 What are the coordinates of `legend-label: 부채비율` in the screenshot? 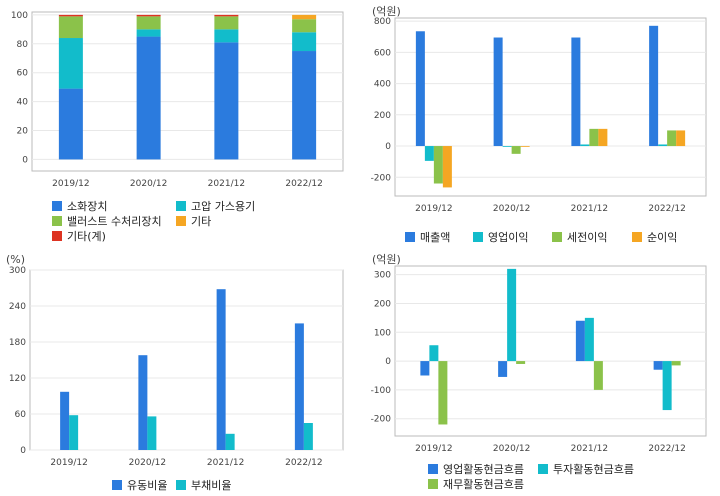 It's located at (211, 485).